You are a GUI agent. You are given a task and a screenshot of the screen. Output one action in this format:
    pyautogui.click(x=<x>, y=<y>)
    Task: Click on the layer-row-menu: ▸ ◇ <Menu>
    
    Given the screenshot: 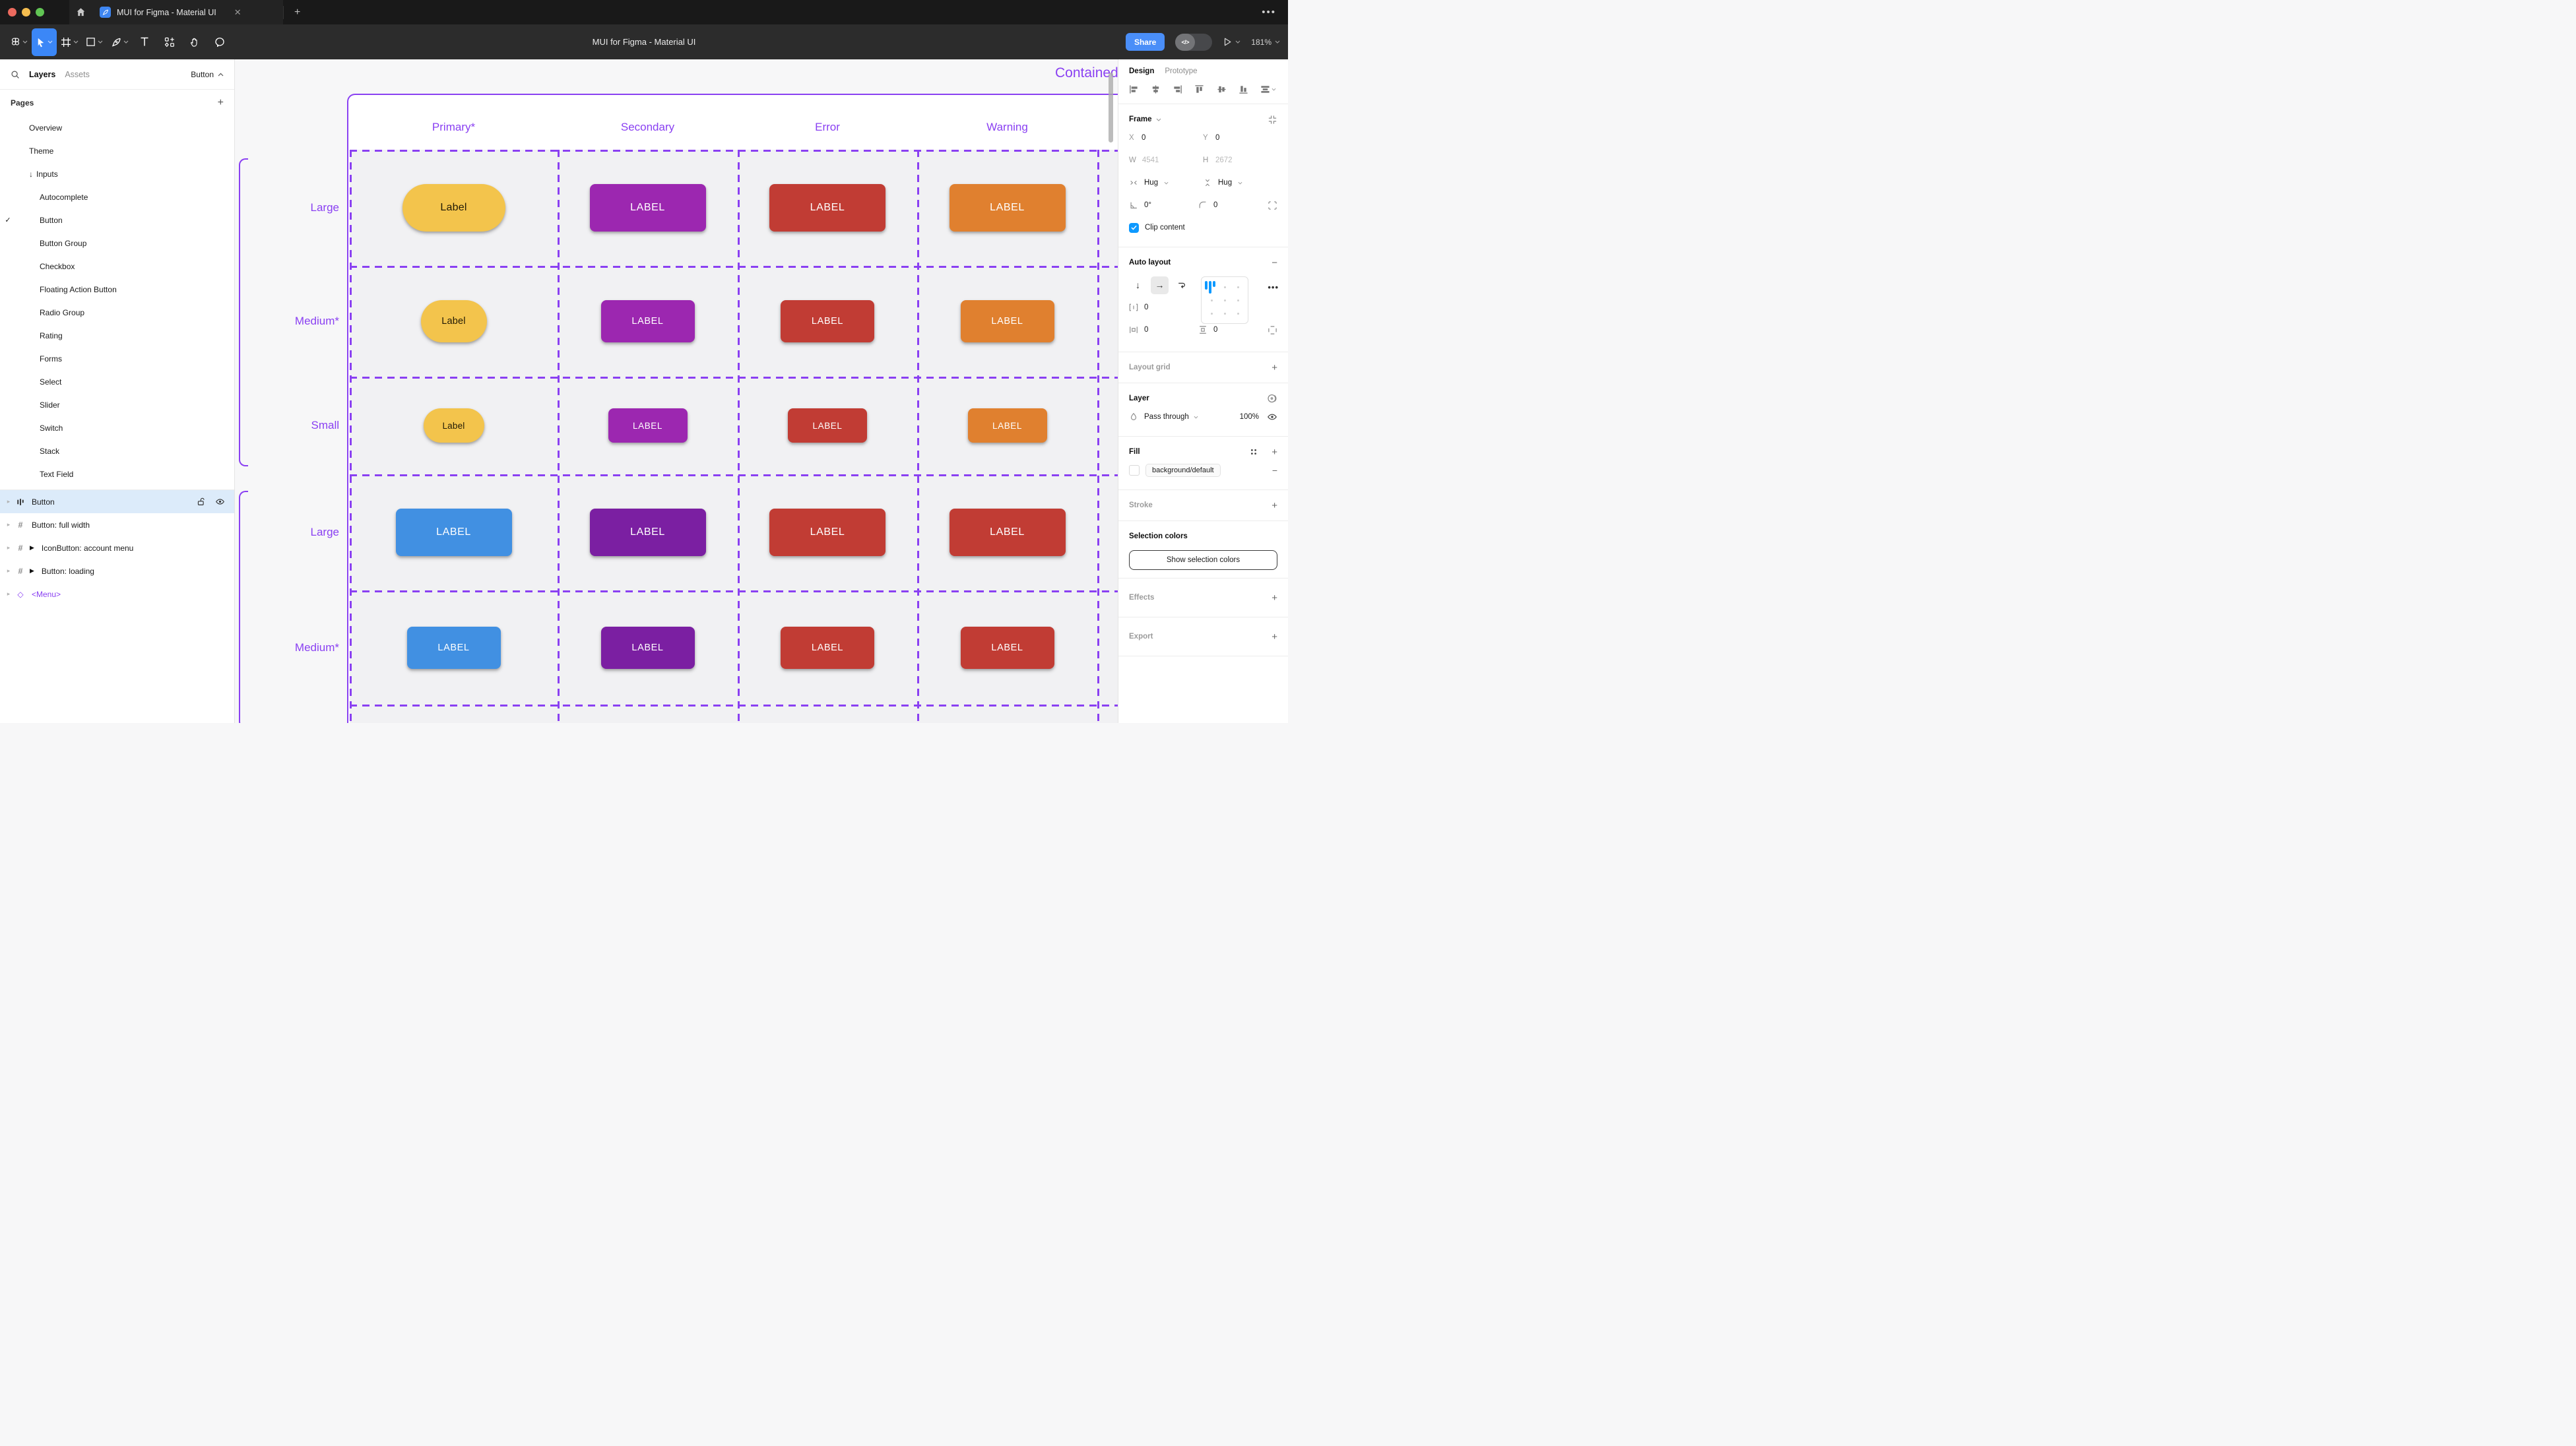 What is the action you would take?
    pyautogui.click(x=117, y=594)
    